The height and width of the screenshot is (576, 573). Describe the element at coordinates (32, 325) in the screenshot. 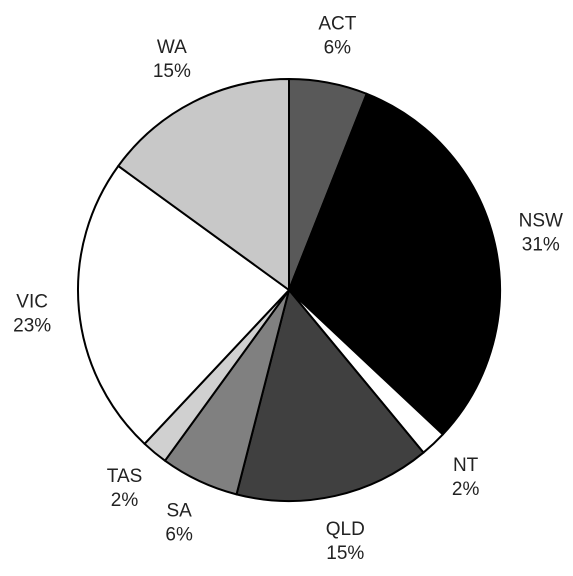

I see `value-label: 23%` at that location.